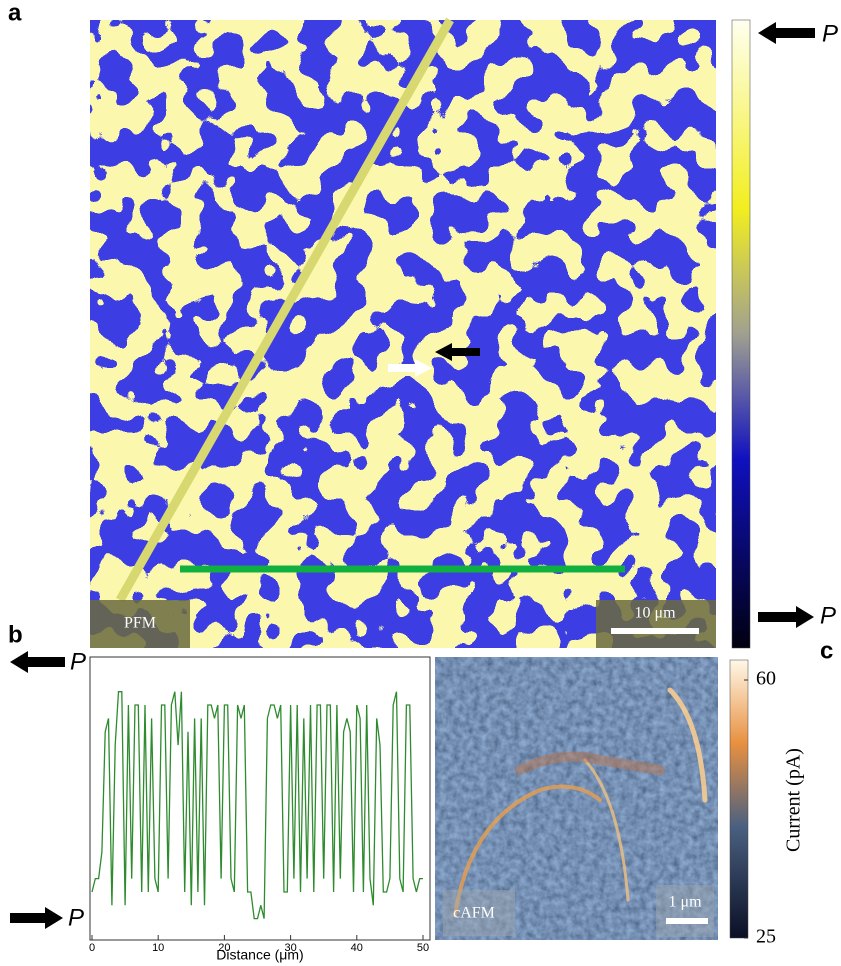 Image resolution: width=841 pixels, height=966 pixels. Describe the element at coordinates (423, 948) in the screenshot. I see `x-tick-label: 50` at that location.